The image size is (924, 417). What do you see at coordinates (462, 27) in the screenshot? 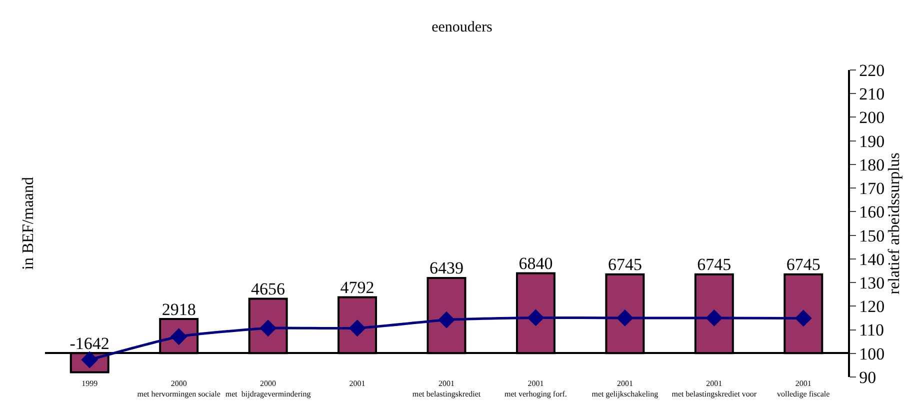
I see `chart-title: eenouders` at bounding box center [462, 27].